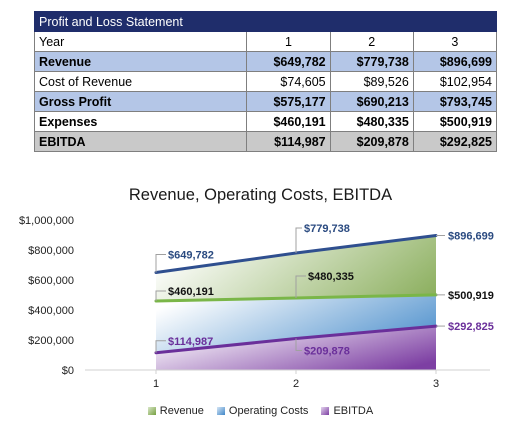 This screenshot has height=429, width=521. I want to click on y-tick-label: $600,000, so click(51, 281).